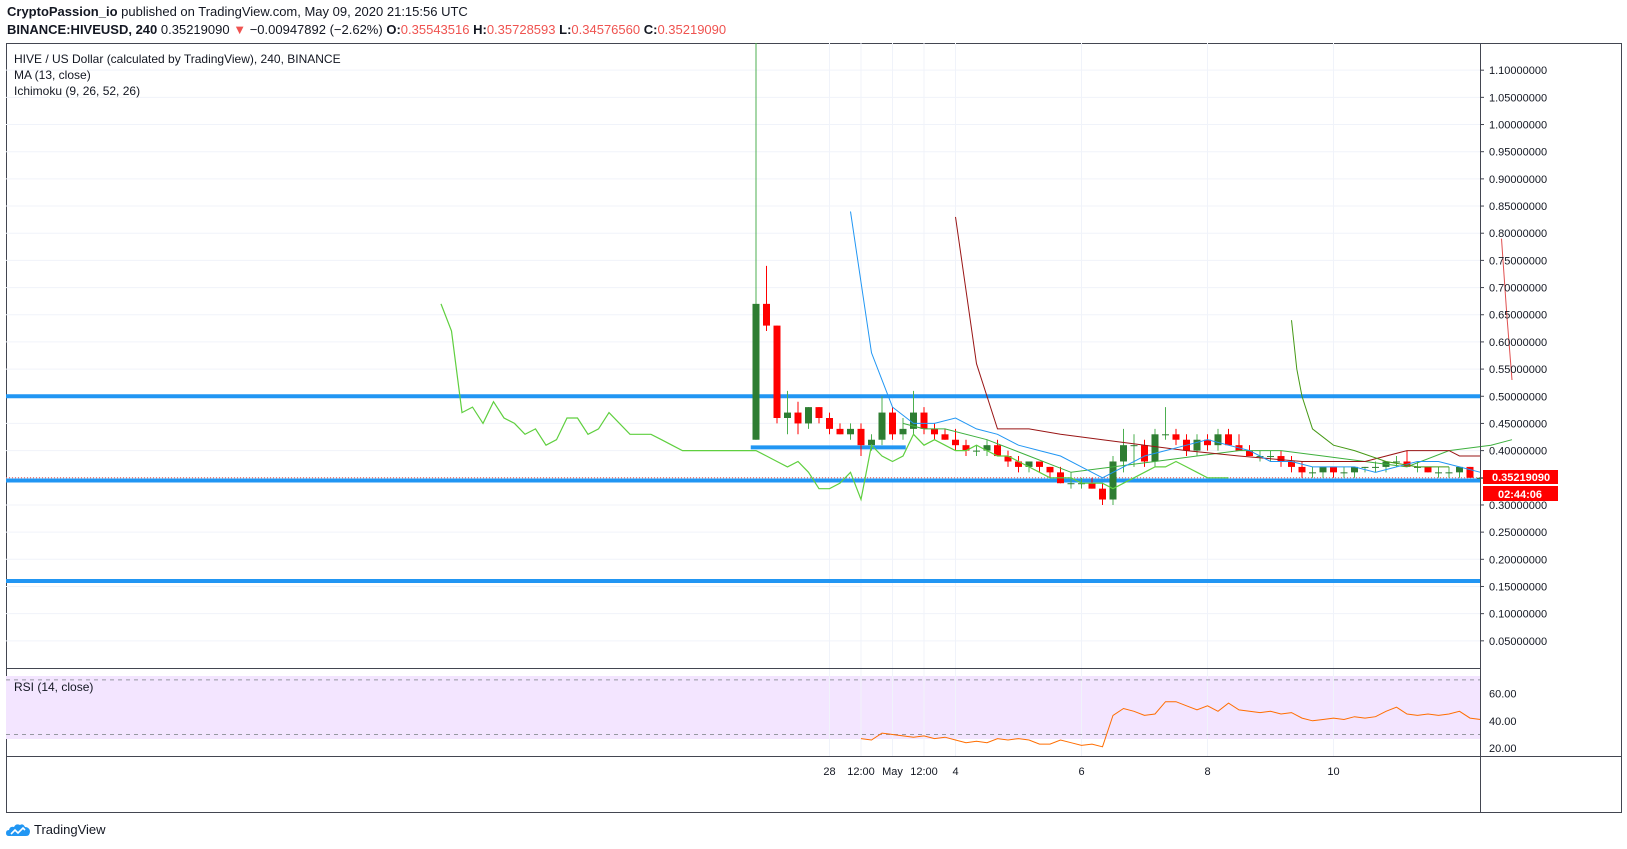  Describe the element at coordinates (1518, 370) in the screenshot. I see `price-tick-label: 0.55000000` at that location.